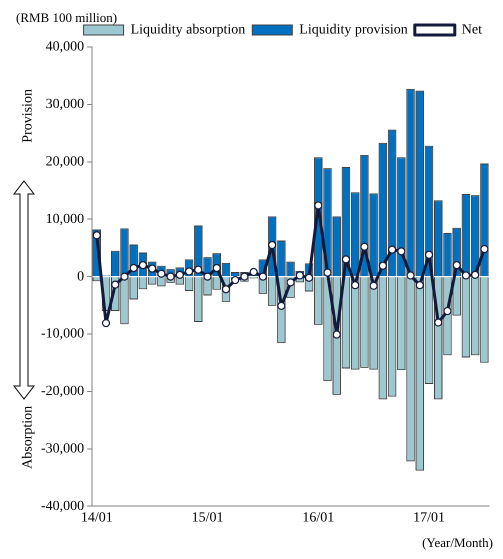 The image size is (503, 559). What do you see at coordinates (65, 219) in the screenshot?
I see `y-tick-label: 10,000` at bounding box center [65, 219].